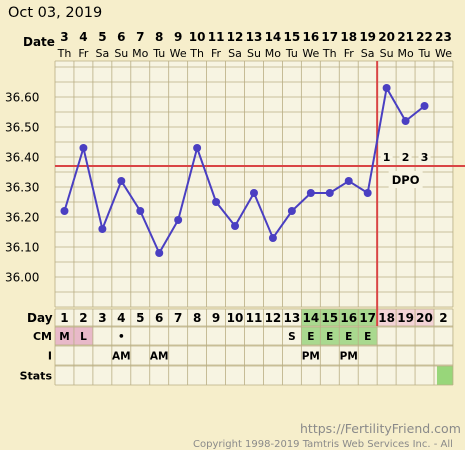  Describe the element at coordinates (216, 37) in the screenshot. I see `date-label: 11` at that location.